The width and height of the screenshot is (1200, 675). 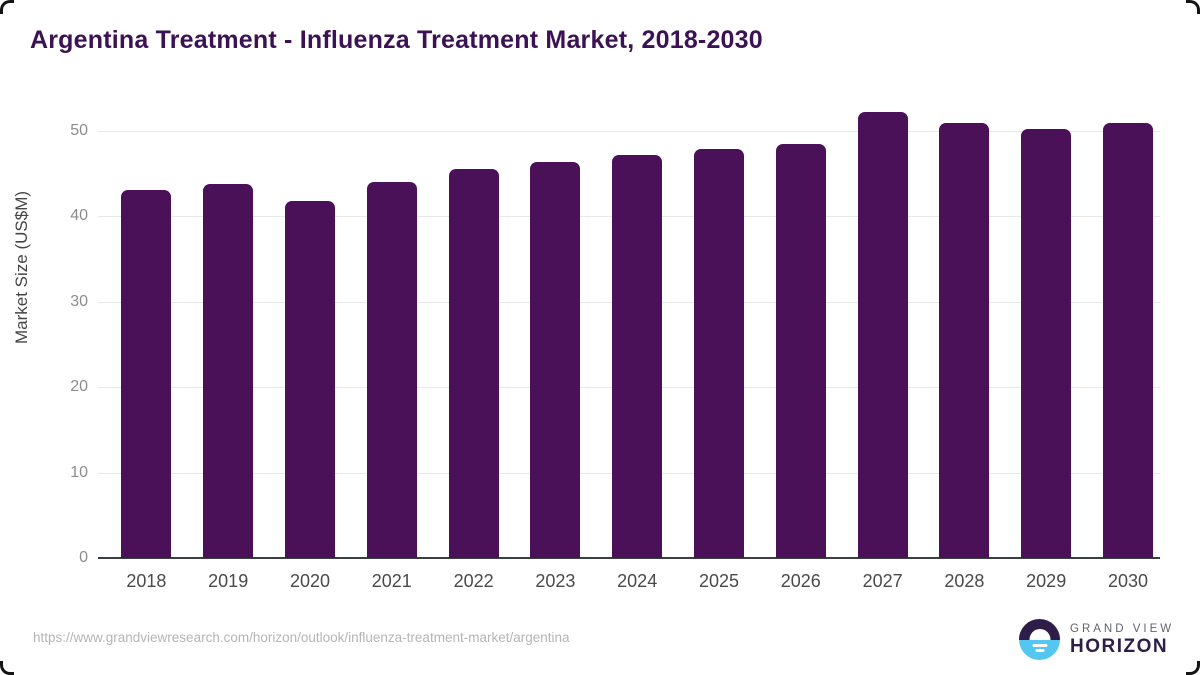 I want to click on brand-logo: GRAND VIEW HORIZON, so click(x=1096, y=639).